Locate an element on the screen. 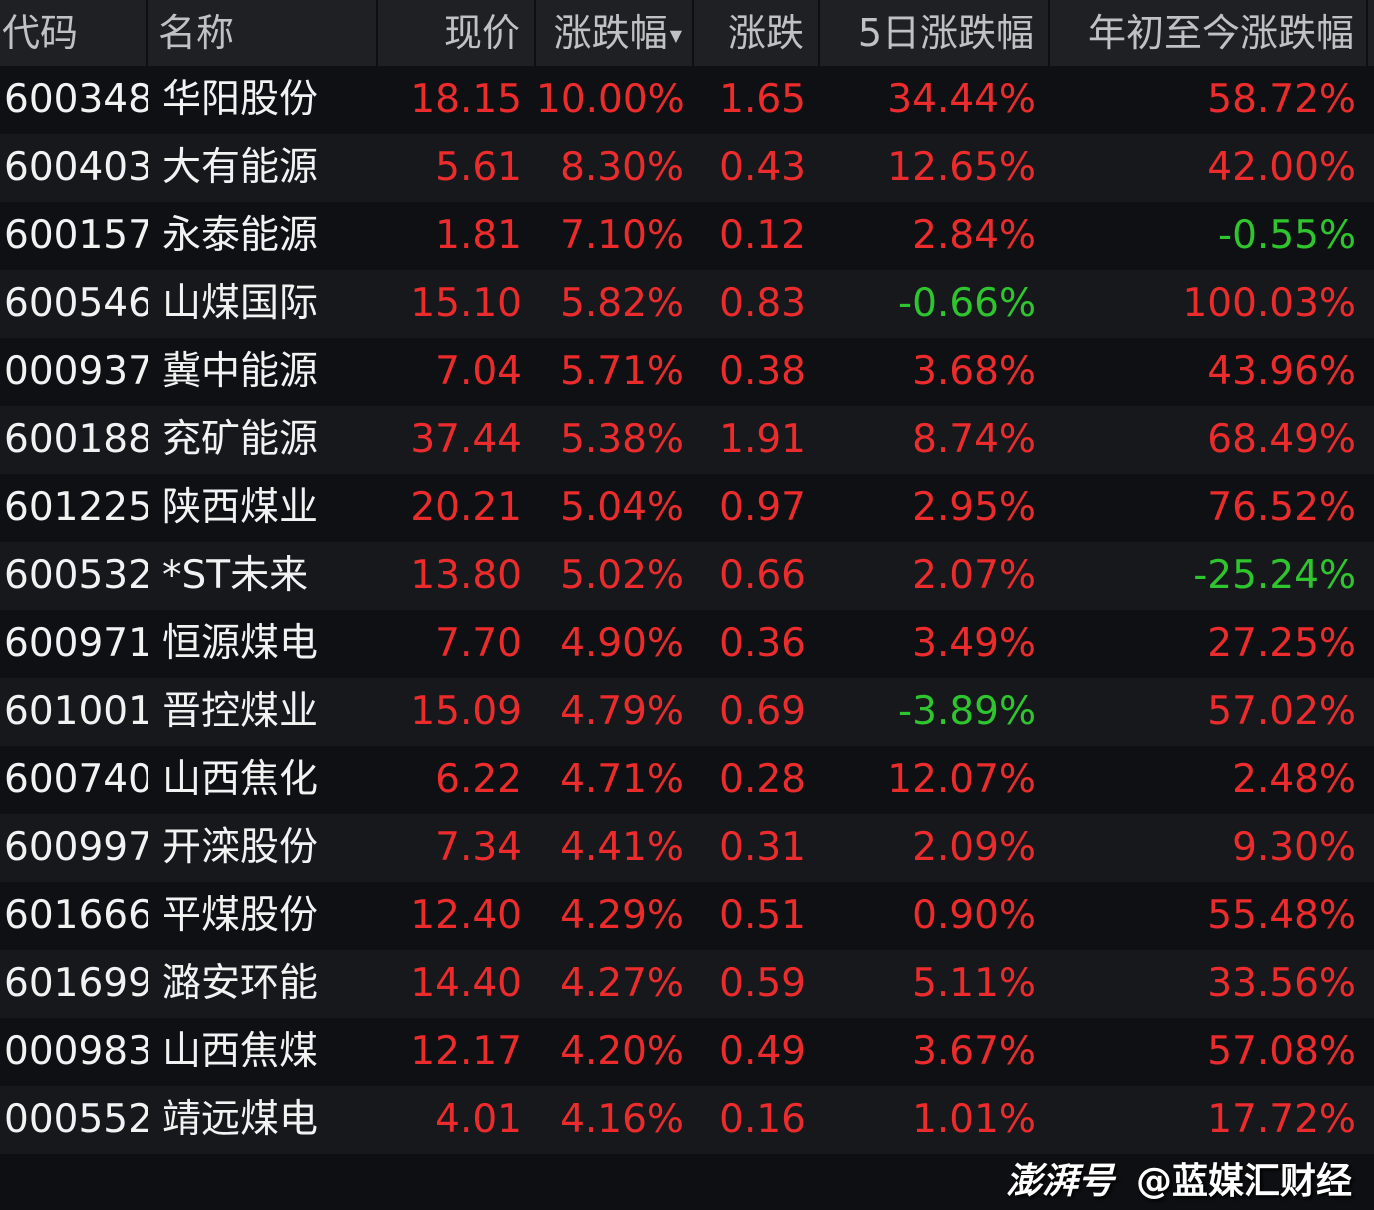 This screenshot has width=1374, height=1210. cell-price: 18.15 is located at coordinates (466, 99).